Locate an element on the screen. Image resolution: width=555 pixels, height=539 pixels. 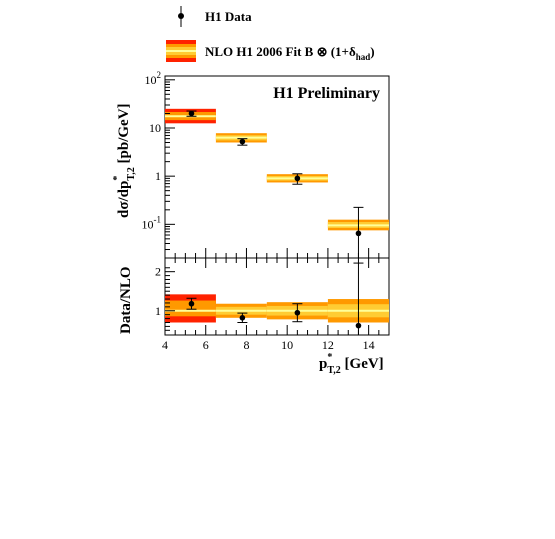
y-axis-label-ratio: Data/NLO is located at coordinates (126, 301).